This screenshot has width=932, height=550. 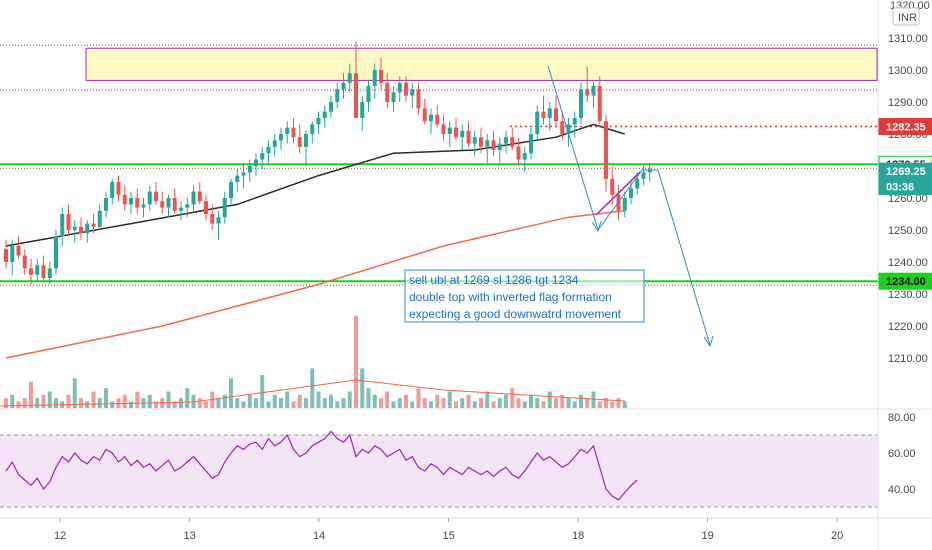 What do you see at coordinates (315, 185) in the screenshot?
I see `moving-average-dark` at bounding box center [315, 185].